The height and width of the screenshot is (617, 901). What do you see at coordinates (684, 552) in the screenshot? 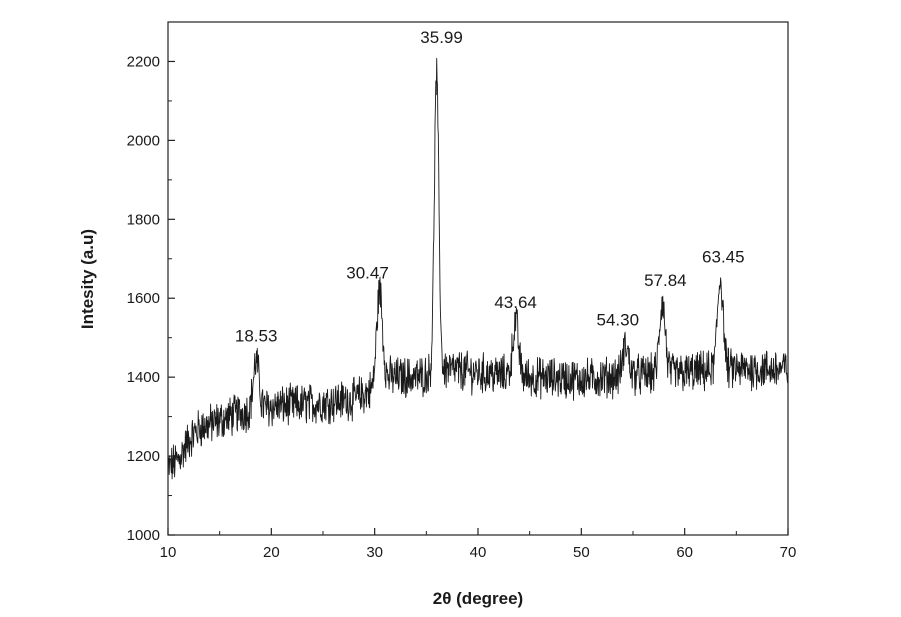
I see `x-tick-label: 60` at bounding box center [684, 552].